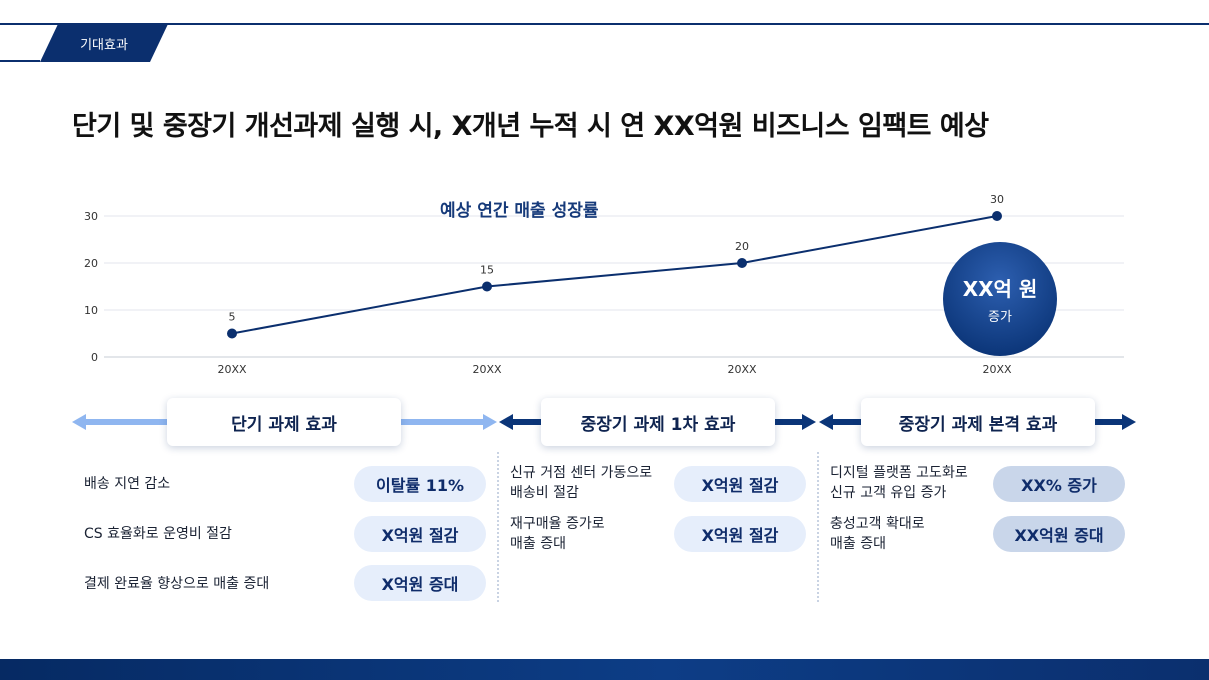 Image resolution: width=1209 pixels, height=680 pixels. I want to click on section-mid-term-full: 중장기 과제 본격 효과, so click(978, 422).